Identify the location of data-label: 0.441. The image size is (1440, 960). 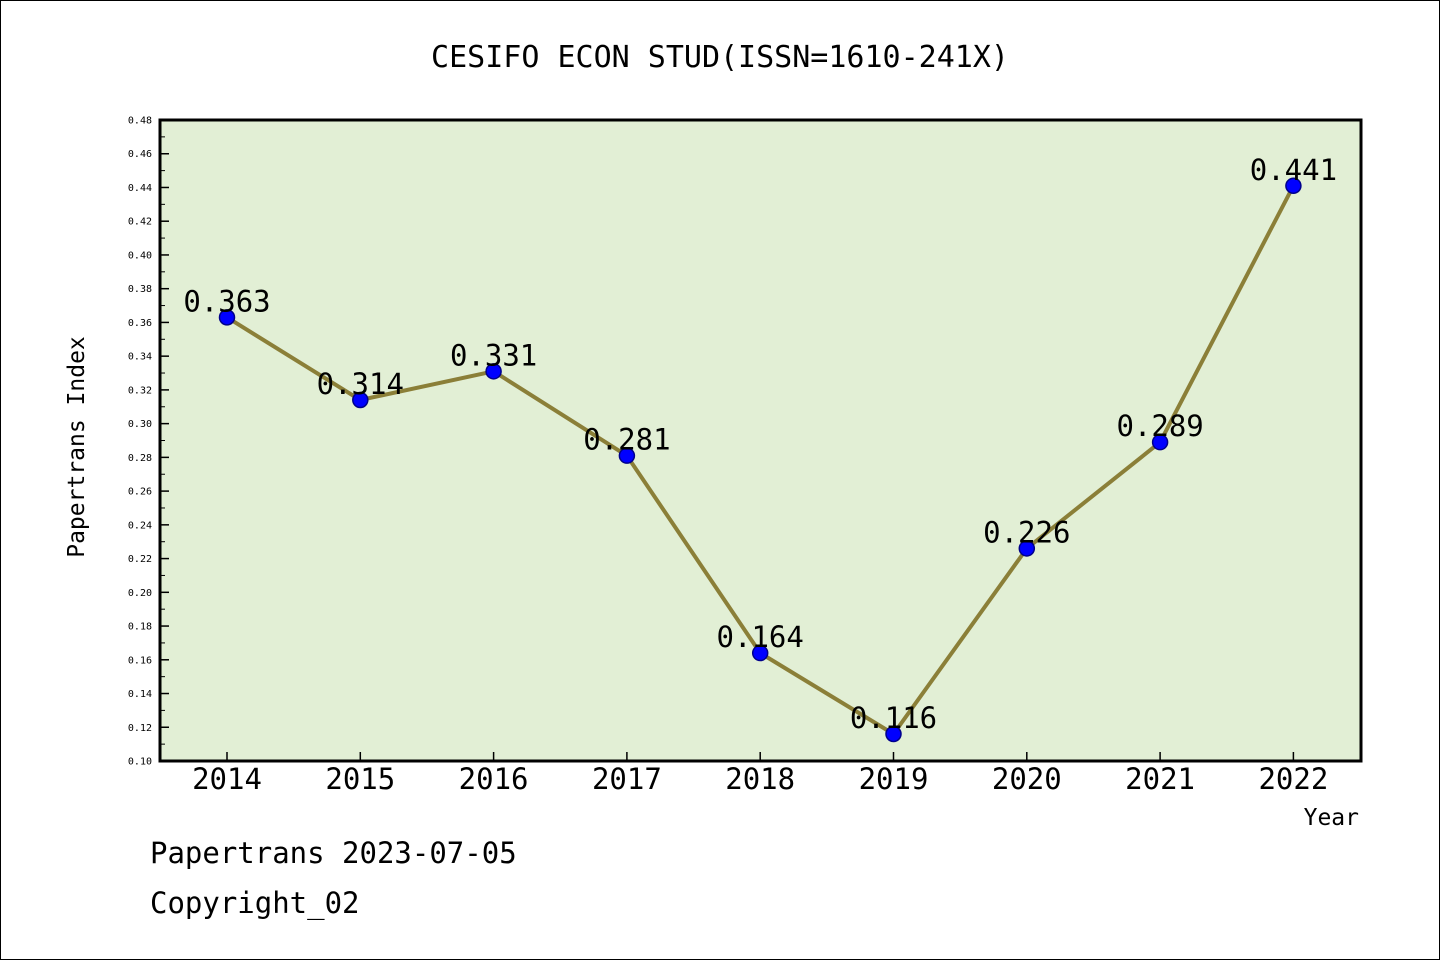
(1293, 170).